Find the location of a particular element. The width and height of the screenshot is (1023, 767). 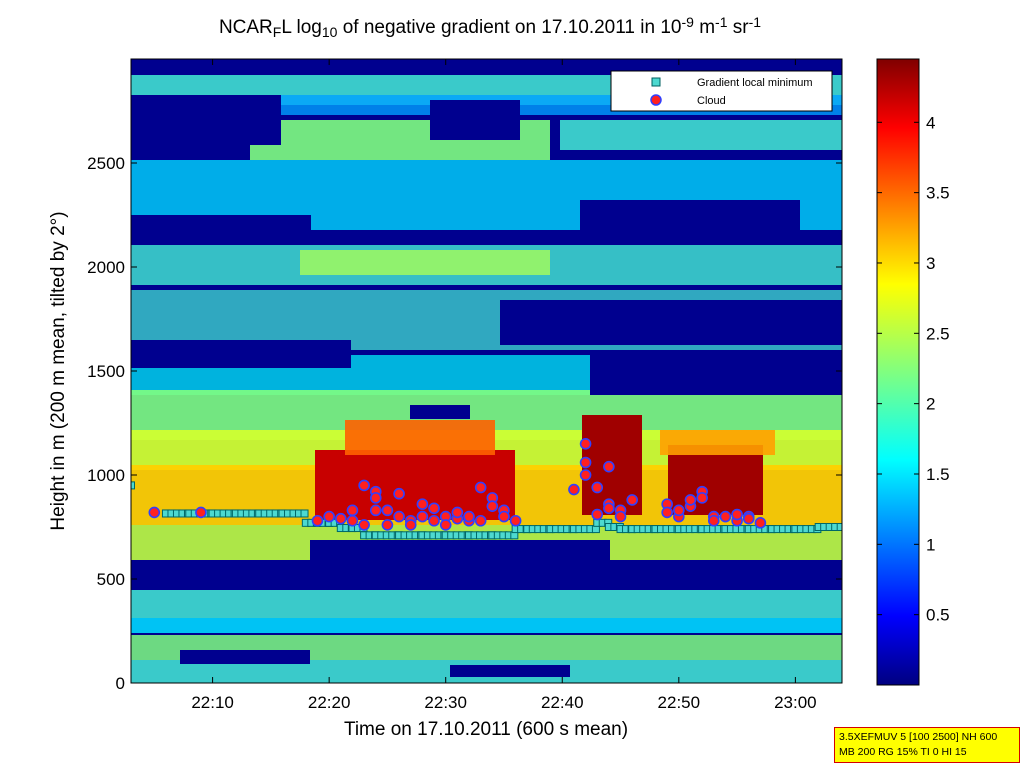

legend-marker-cloud is located at coordinates (656, 100).